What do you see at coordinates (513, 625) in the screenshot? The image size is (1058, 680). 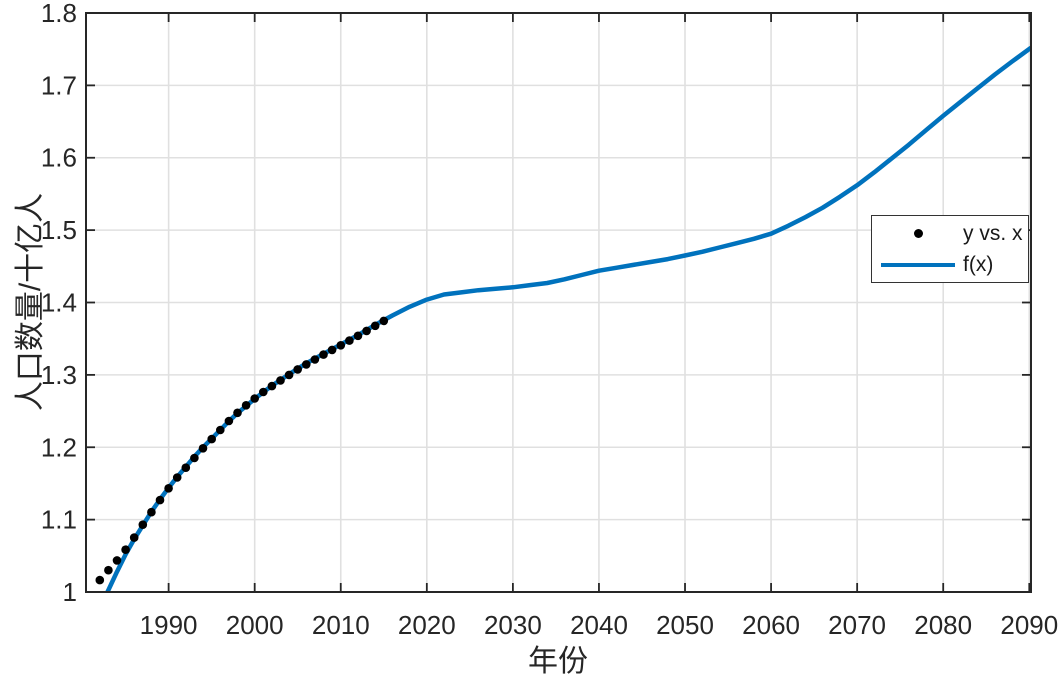 I see `x-tick-label: 2030` at bounding box center [513, 625].